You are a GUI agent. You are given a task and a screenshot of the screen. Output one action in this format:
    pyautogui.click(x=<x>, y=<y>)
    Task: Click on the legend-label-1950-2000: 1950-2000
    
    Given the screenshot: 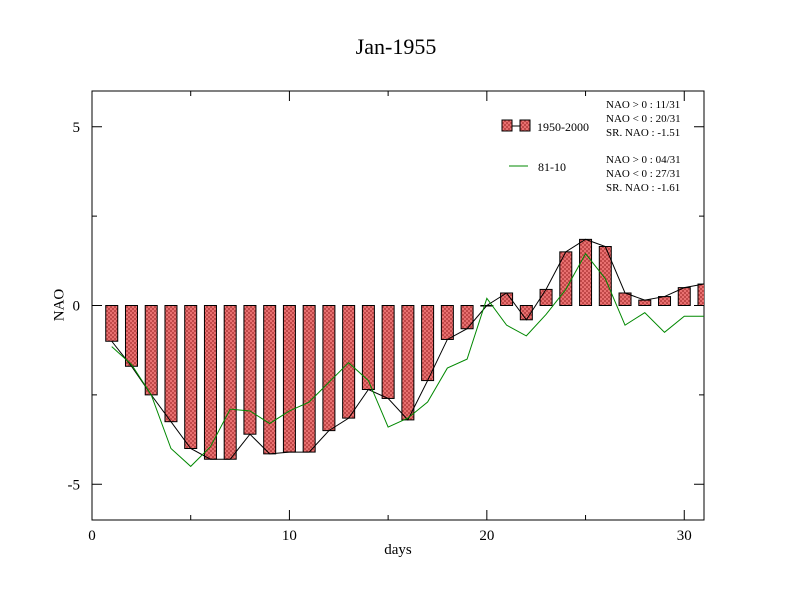 What is the action you would take?
    pyautogui.click(x=563, y=127)
    